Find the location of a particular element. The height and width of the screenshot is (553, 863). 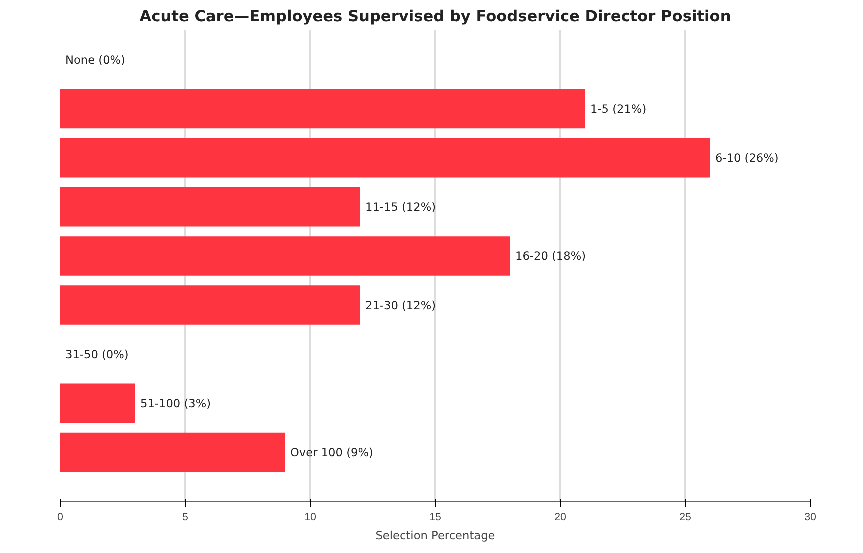

y-tick-label: Over 100 (9%) is located at coordinates (332, 452).